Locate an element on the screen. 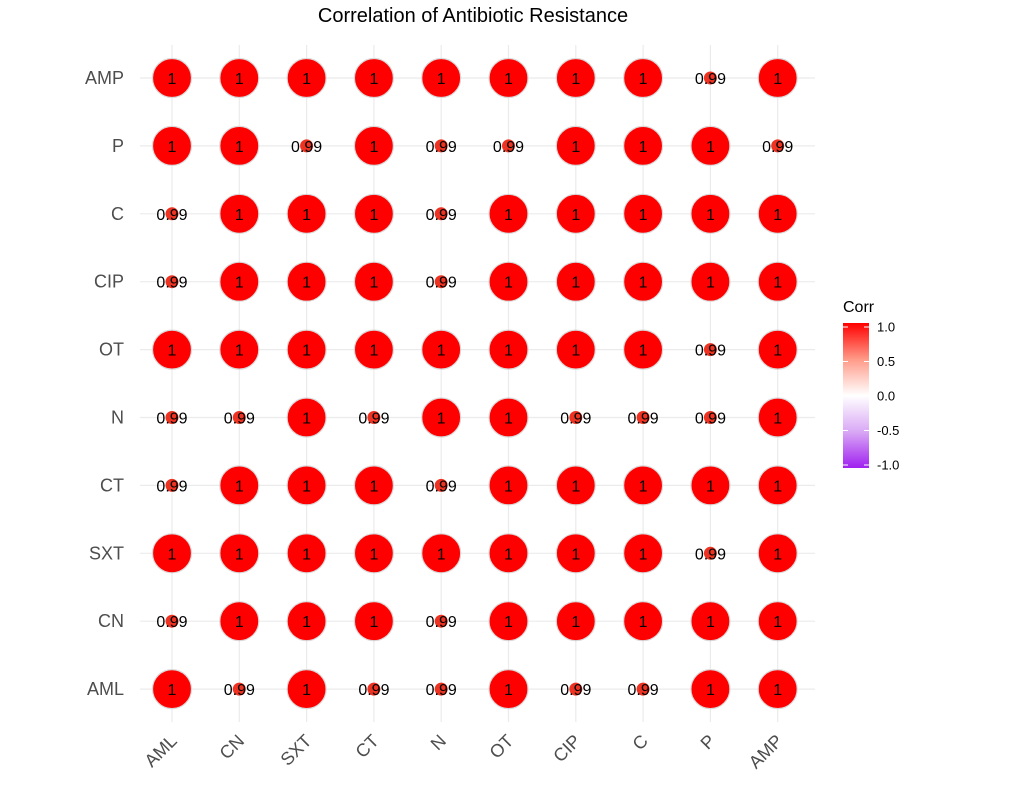 The width and height of the screenshot is (1012, 785). x-tick-label: P is located at coordinates (708, 742).